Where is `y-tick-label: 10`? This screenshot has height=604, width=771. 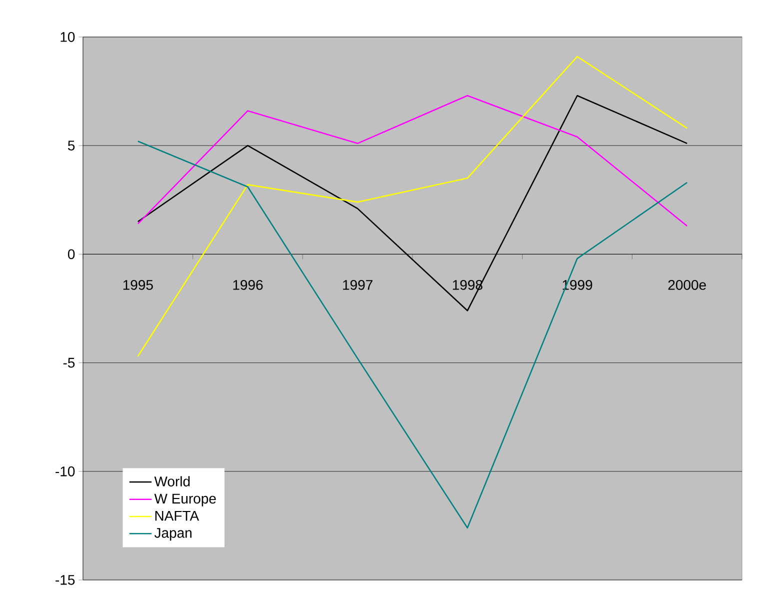
y-tick-label: 10 is located at coordinates (67, 37).